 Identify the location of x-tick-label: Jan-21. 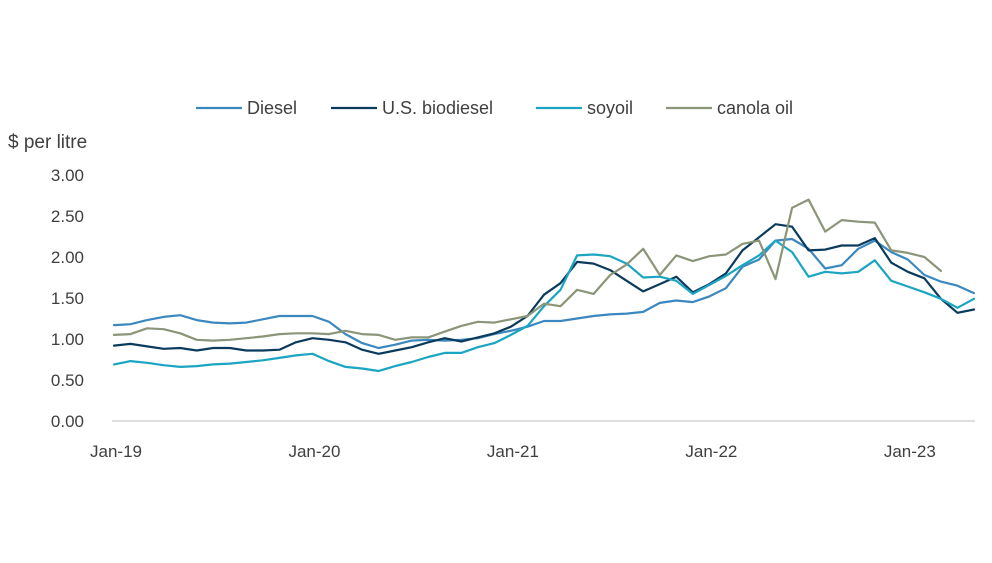
(513, 451).